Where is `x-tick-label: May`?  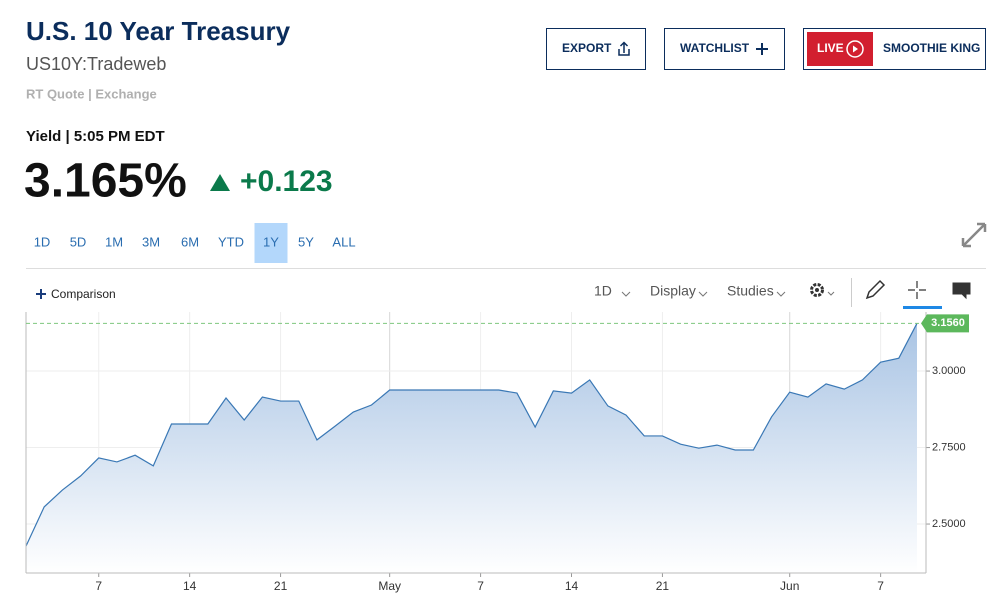 x-tick-label: May is located at coordinates (389, 586).